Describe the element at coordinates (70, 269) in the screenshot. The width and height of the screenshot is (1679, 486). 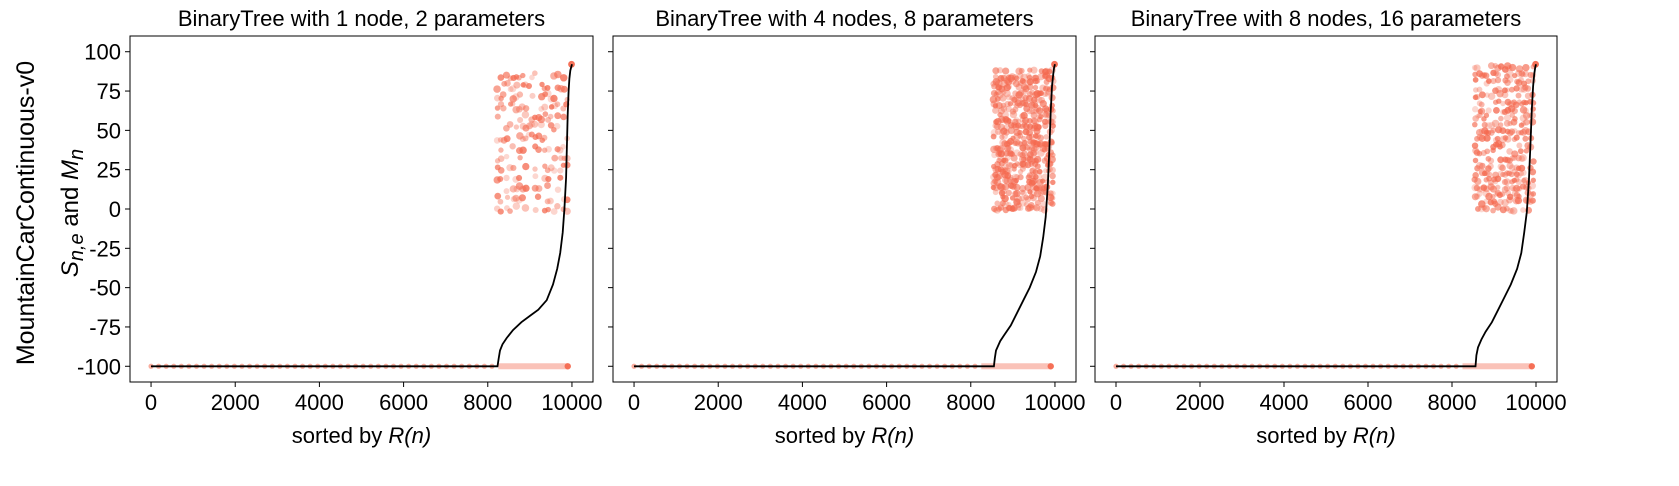
I see `y-label-s: S` at that location.